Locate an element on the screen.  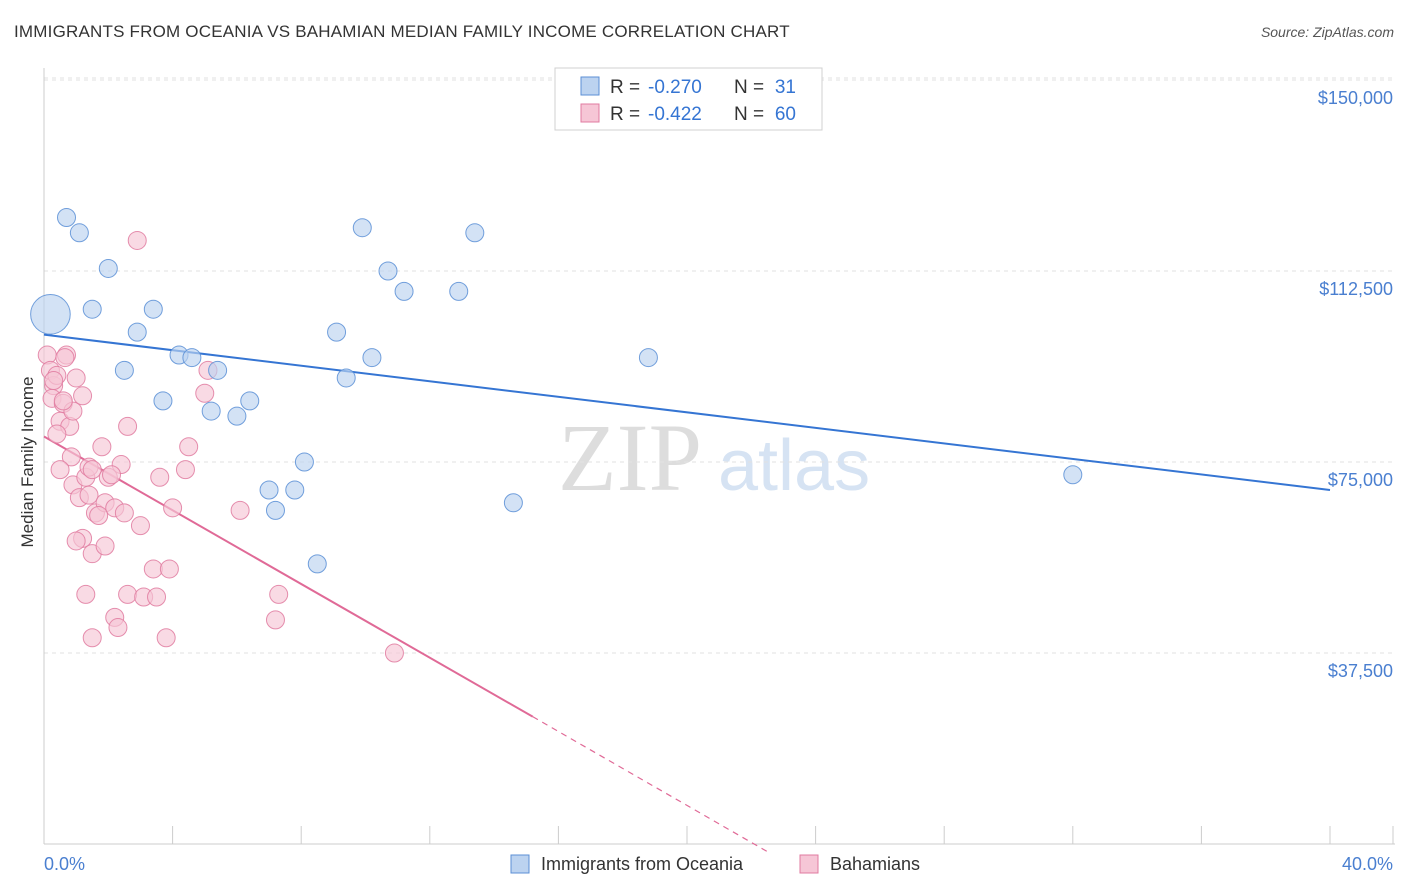
y-tick-label-1: $75,000 is located at coordinates (1360, 480).